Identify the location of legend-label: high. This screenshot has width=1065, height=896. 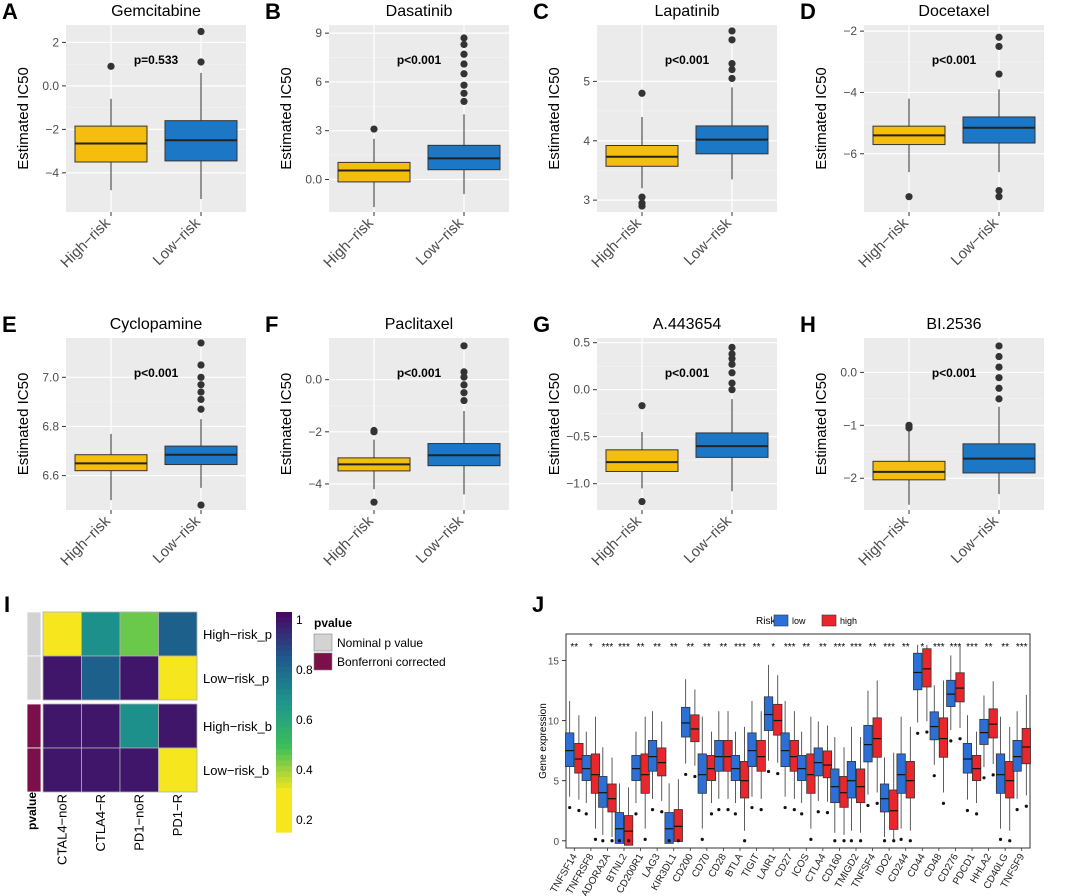
(848, 621).